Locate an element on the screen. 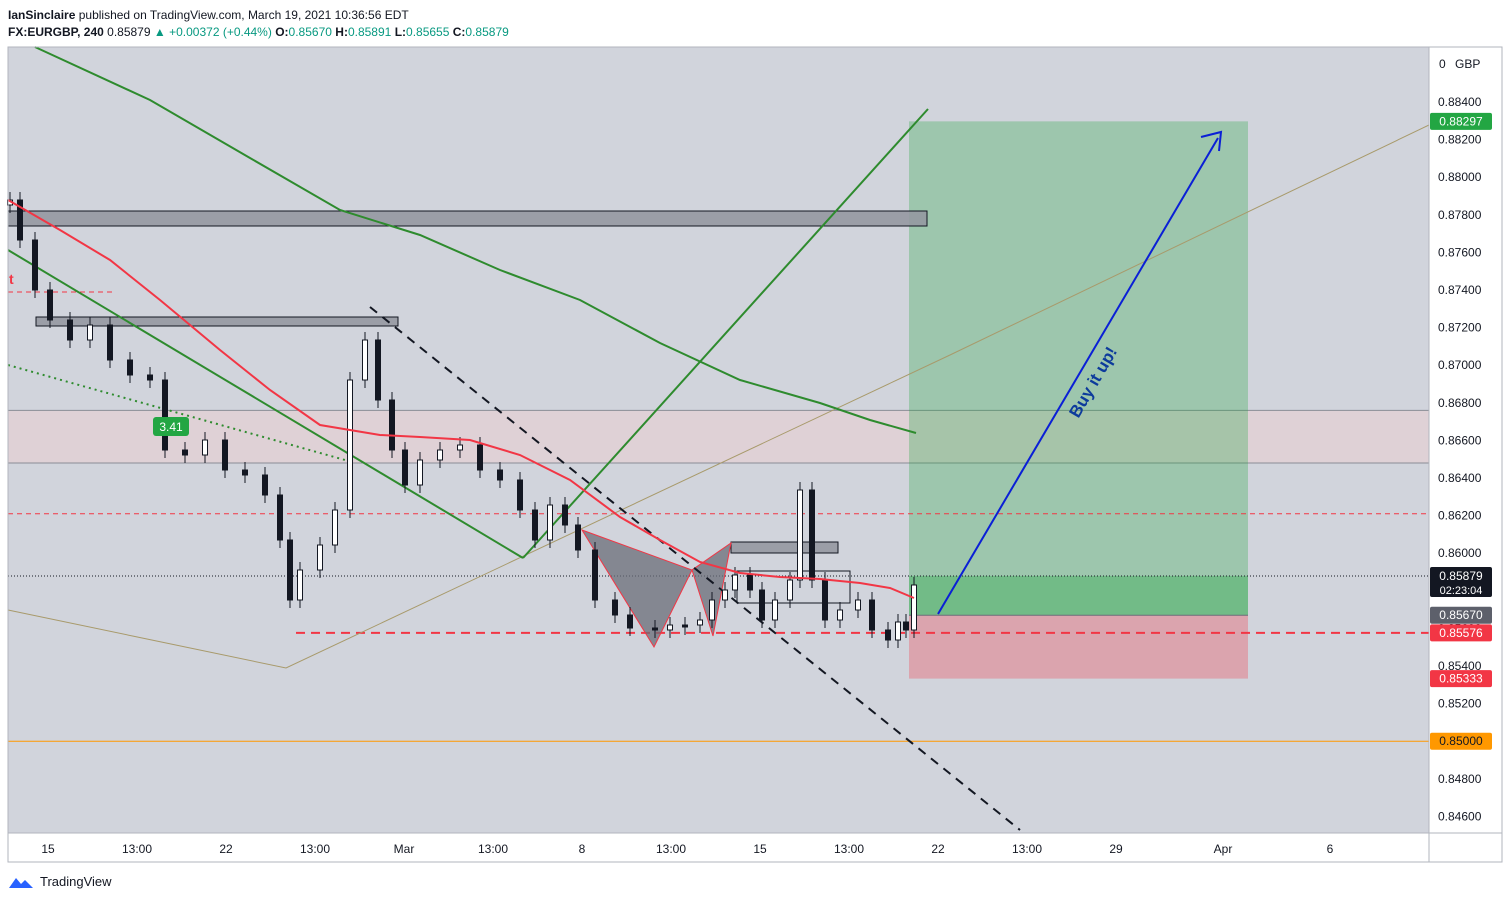  green-dotted-trend is located at coordinates (176, 412).